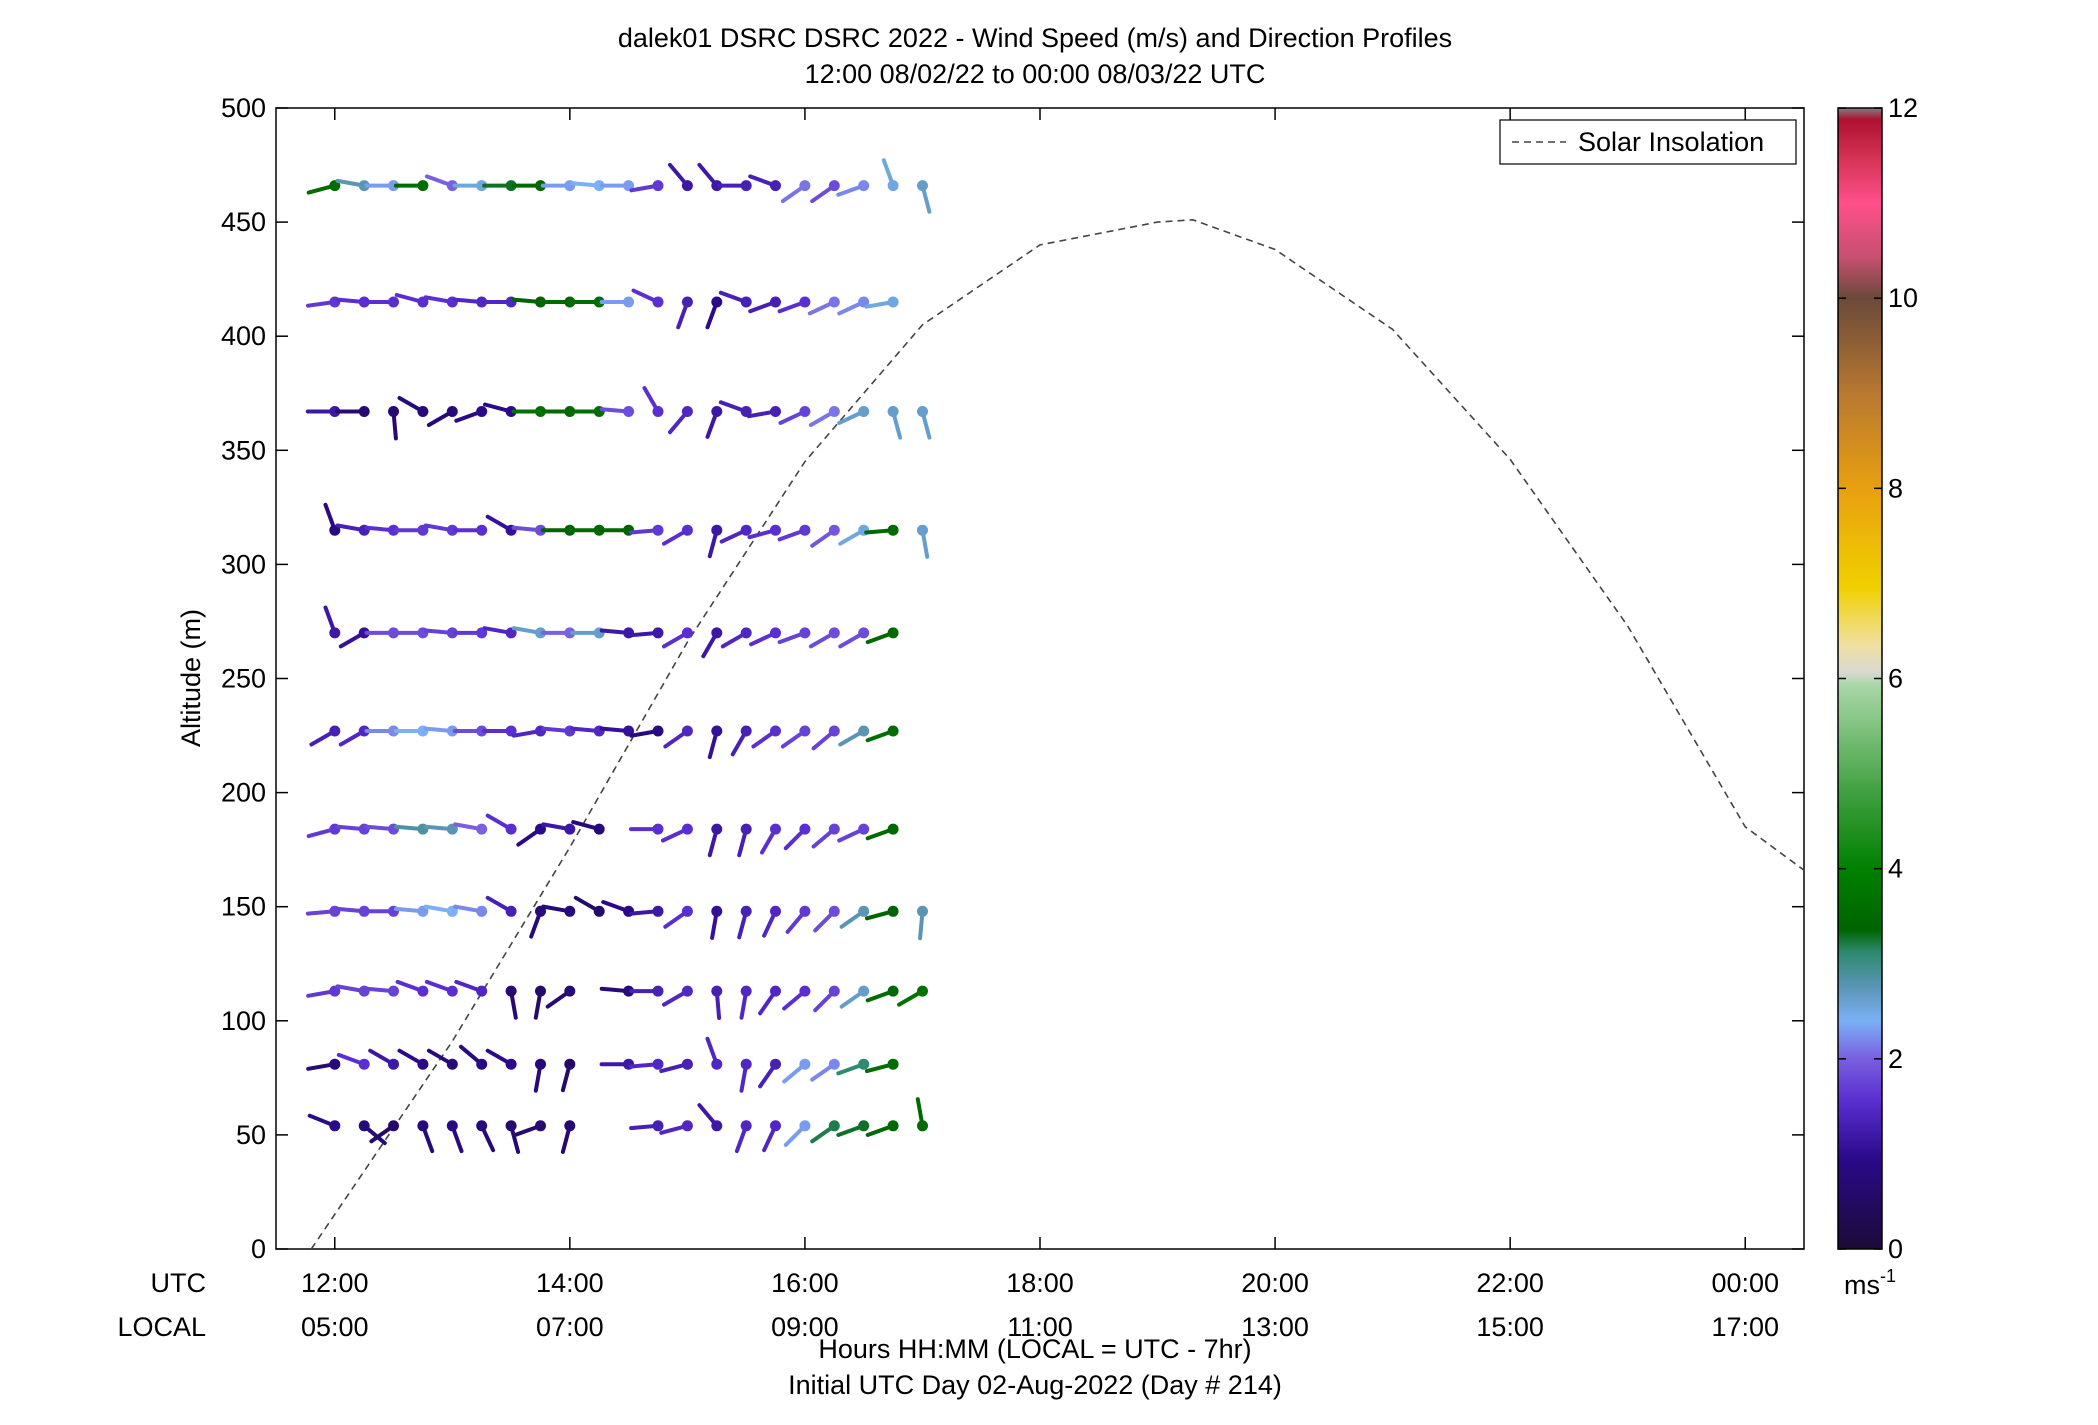 This screenshot has height=1425, width=2098. I want to click on x-axis-label-line2: Initial UTC Day 02-Aug-2022 (Day # 214), so click(1035, 1385).